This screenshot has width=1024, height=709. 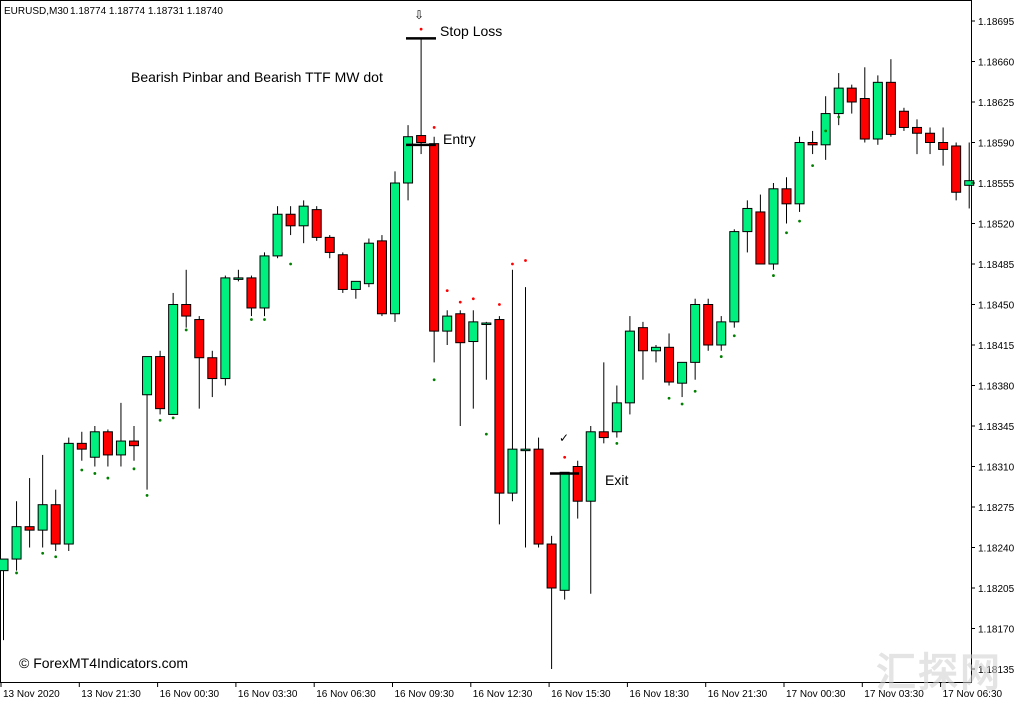 I want to click on price-tick-label: 1.18520, so click(x=996, y=225).